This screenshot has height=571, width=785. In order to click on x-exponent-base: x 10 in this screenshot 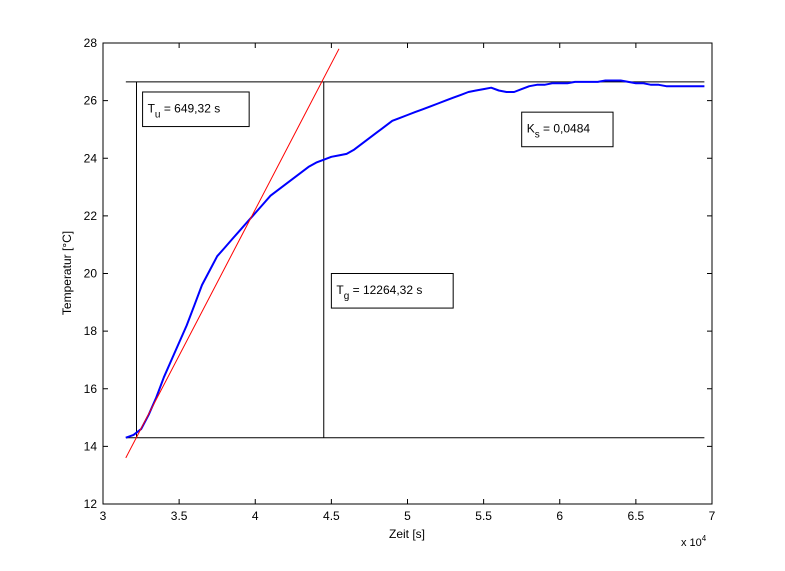, I will do `click(691, 543)`.